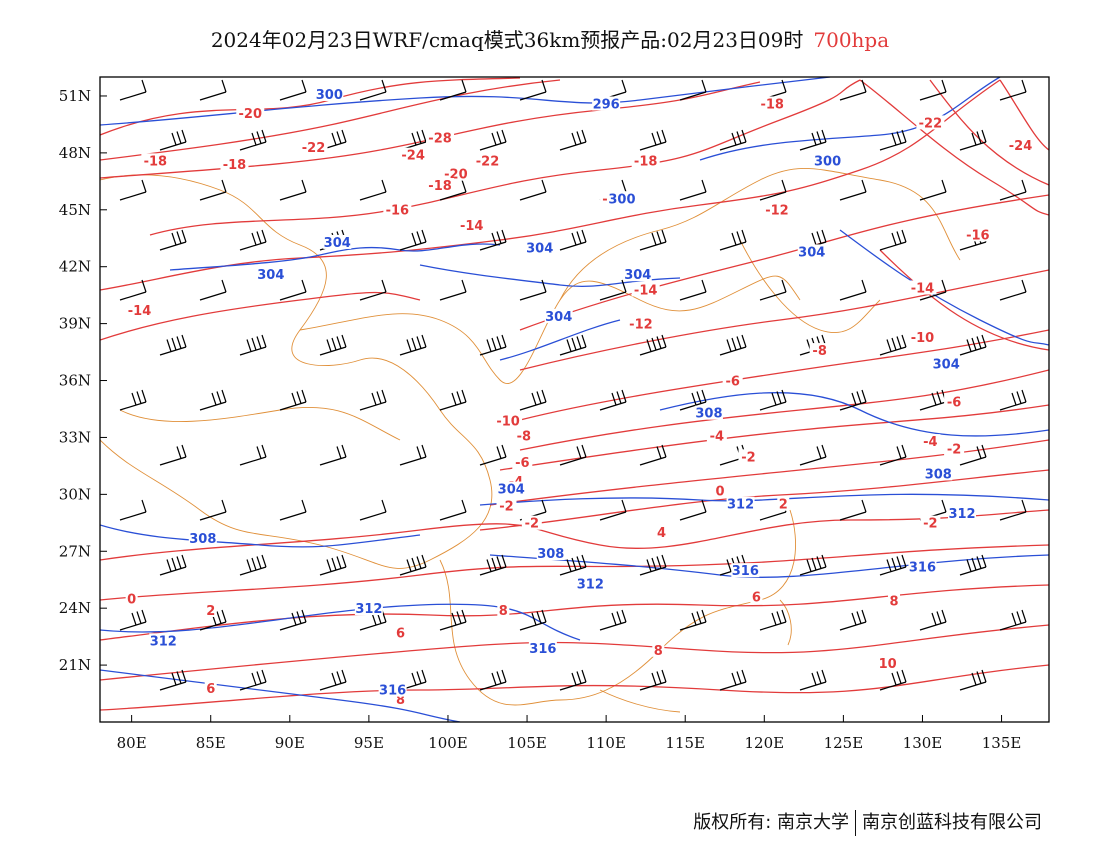 The image size is (1100, 850). I want to click on lon-tick-label: 80E, so click(132, 743).